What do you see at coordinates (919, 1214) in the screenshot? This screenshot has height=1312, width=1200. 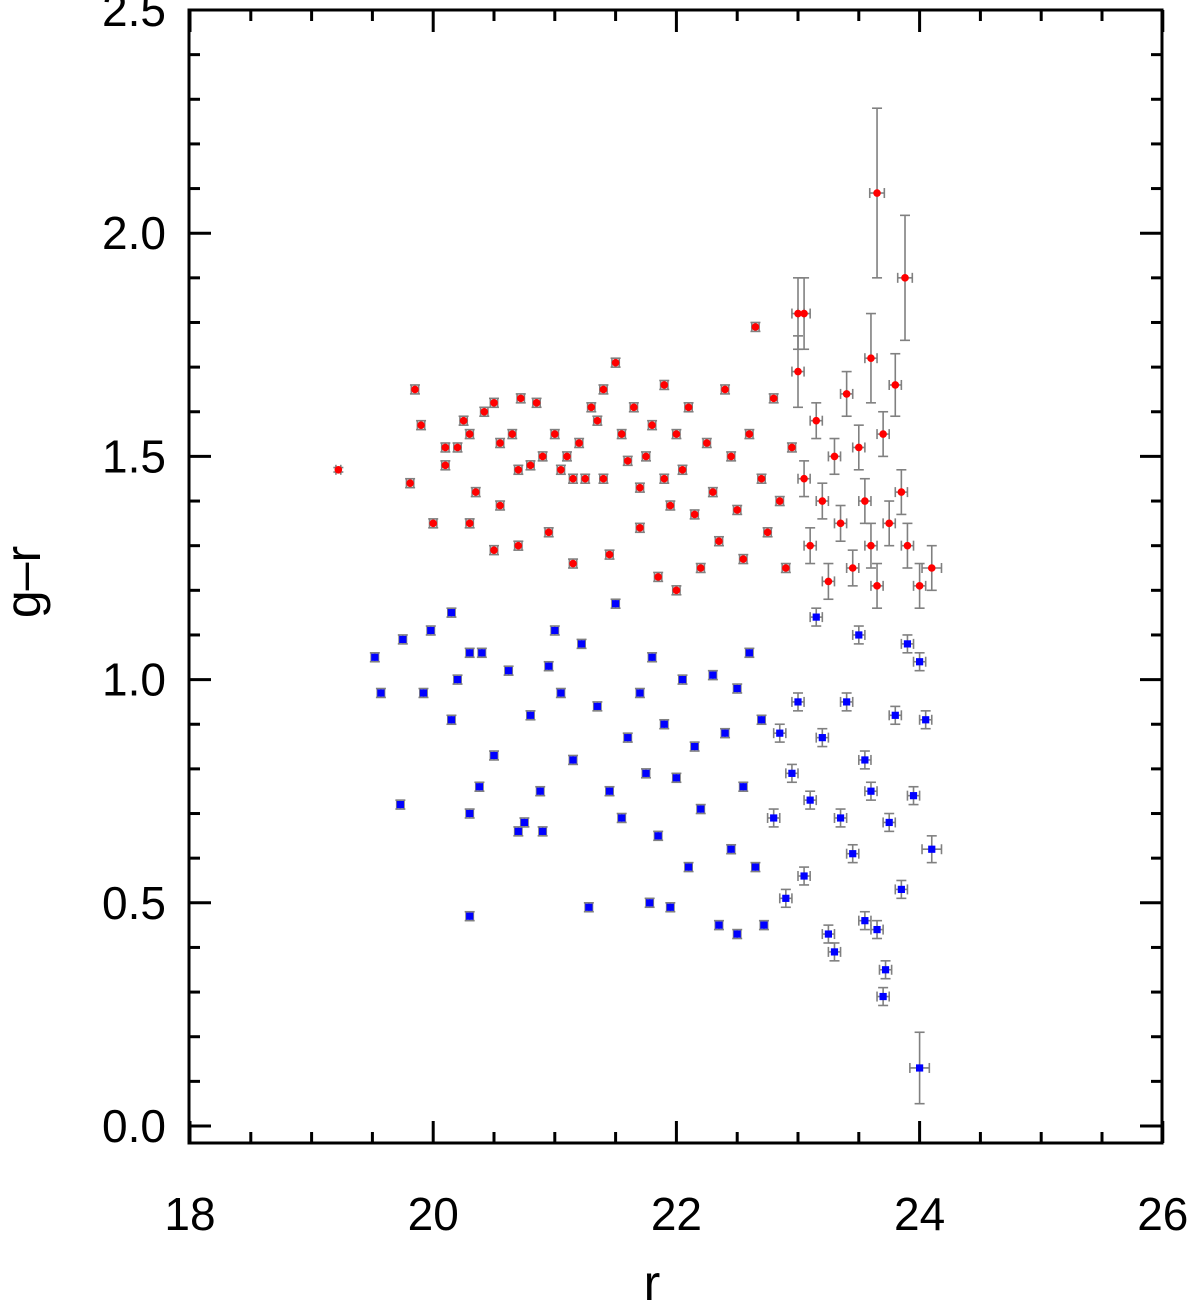 I see `x-tick-label: 24` at bounding box center [919, 1214].